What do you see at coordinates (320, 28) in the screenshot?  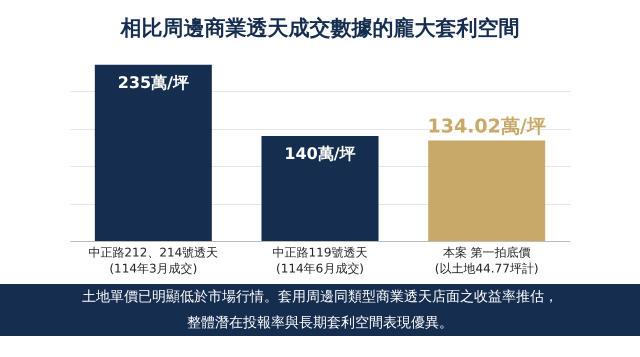 I see `chart-title: 相比周邊商業透天成交數據的龐大套利空間` at bounding box center [320, 28].